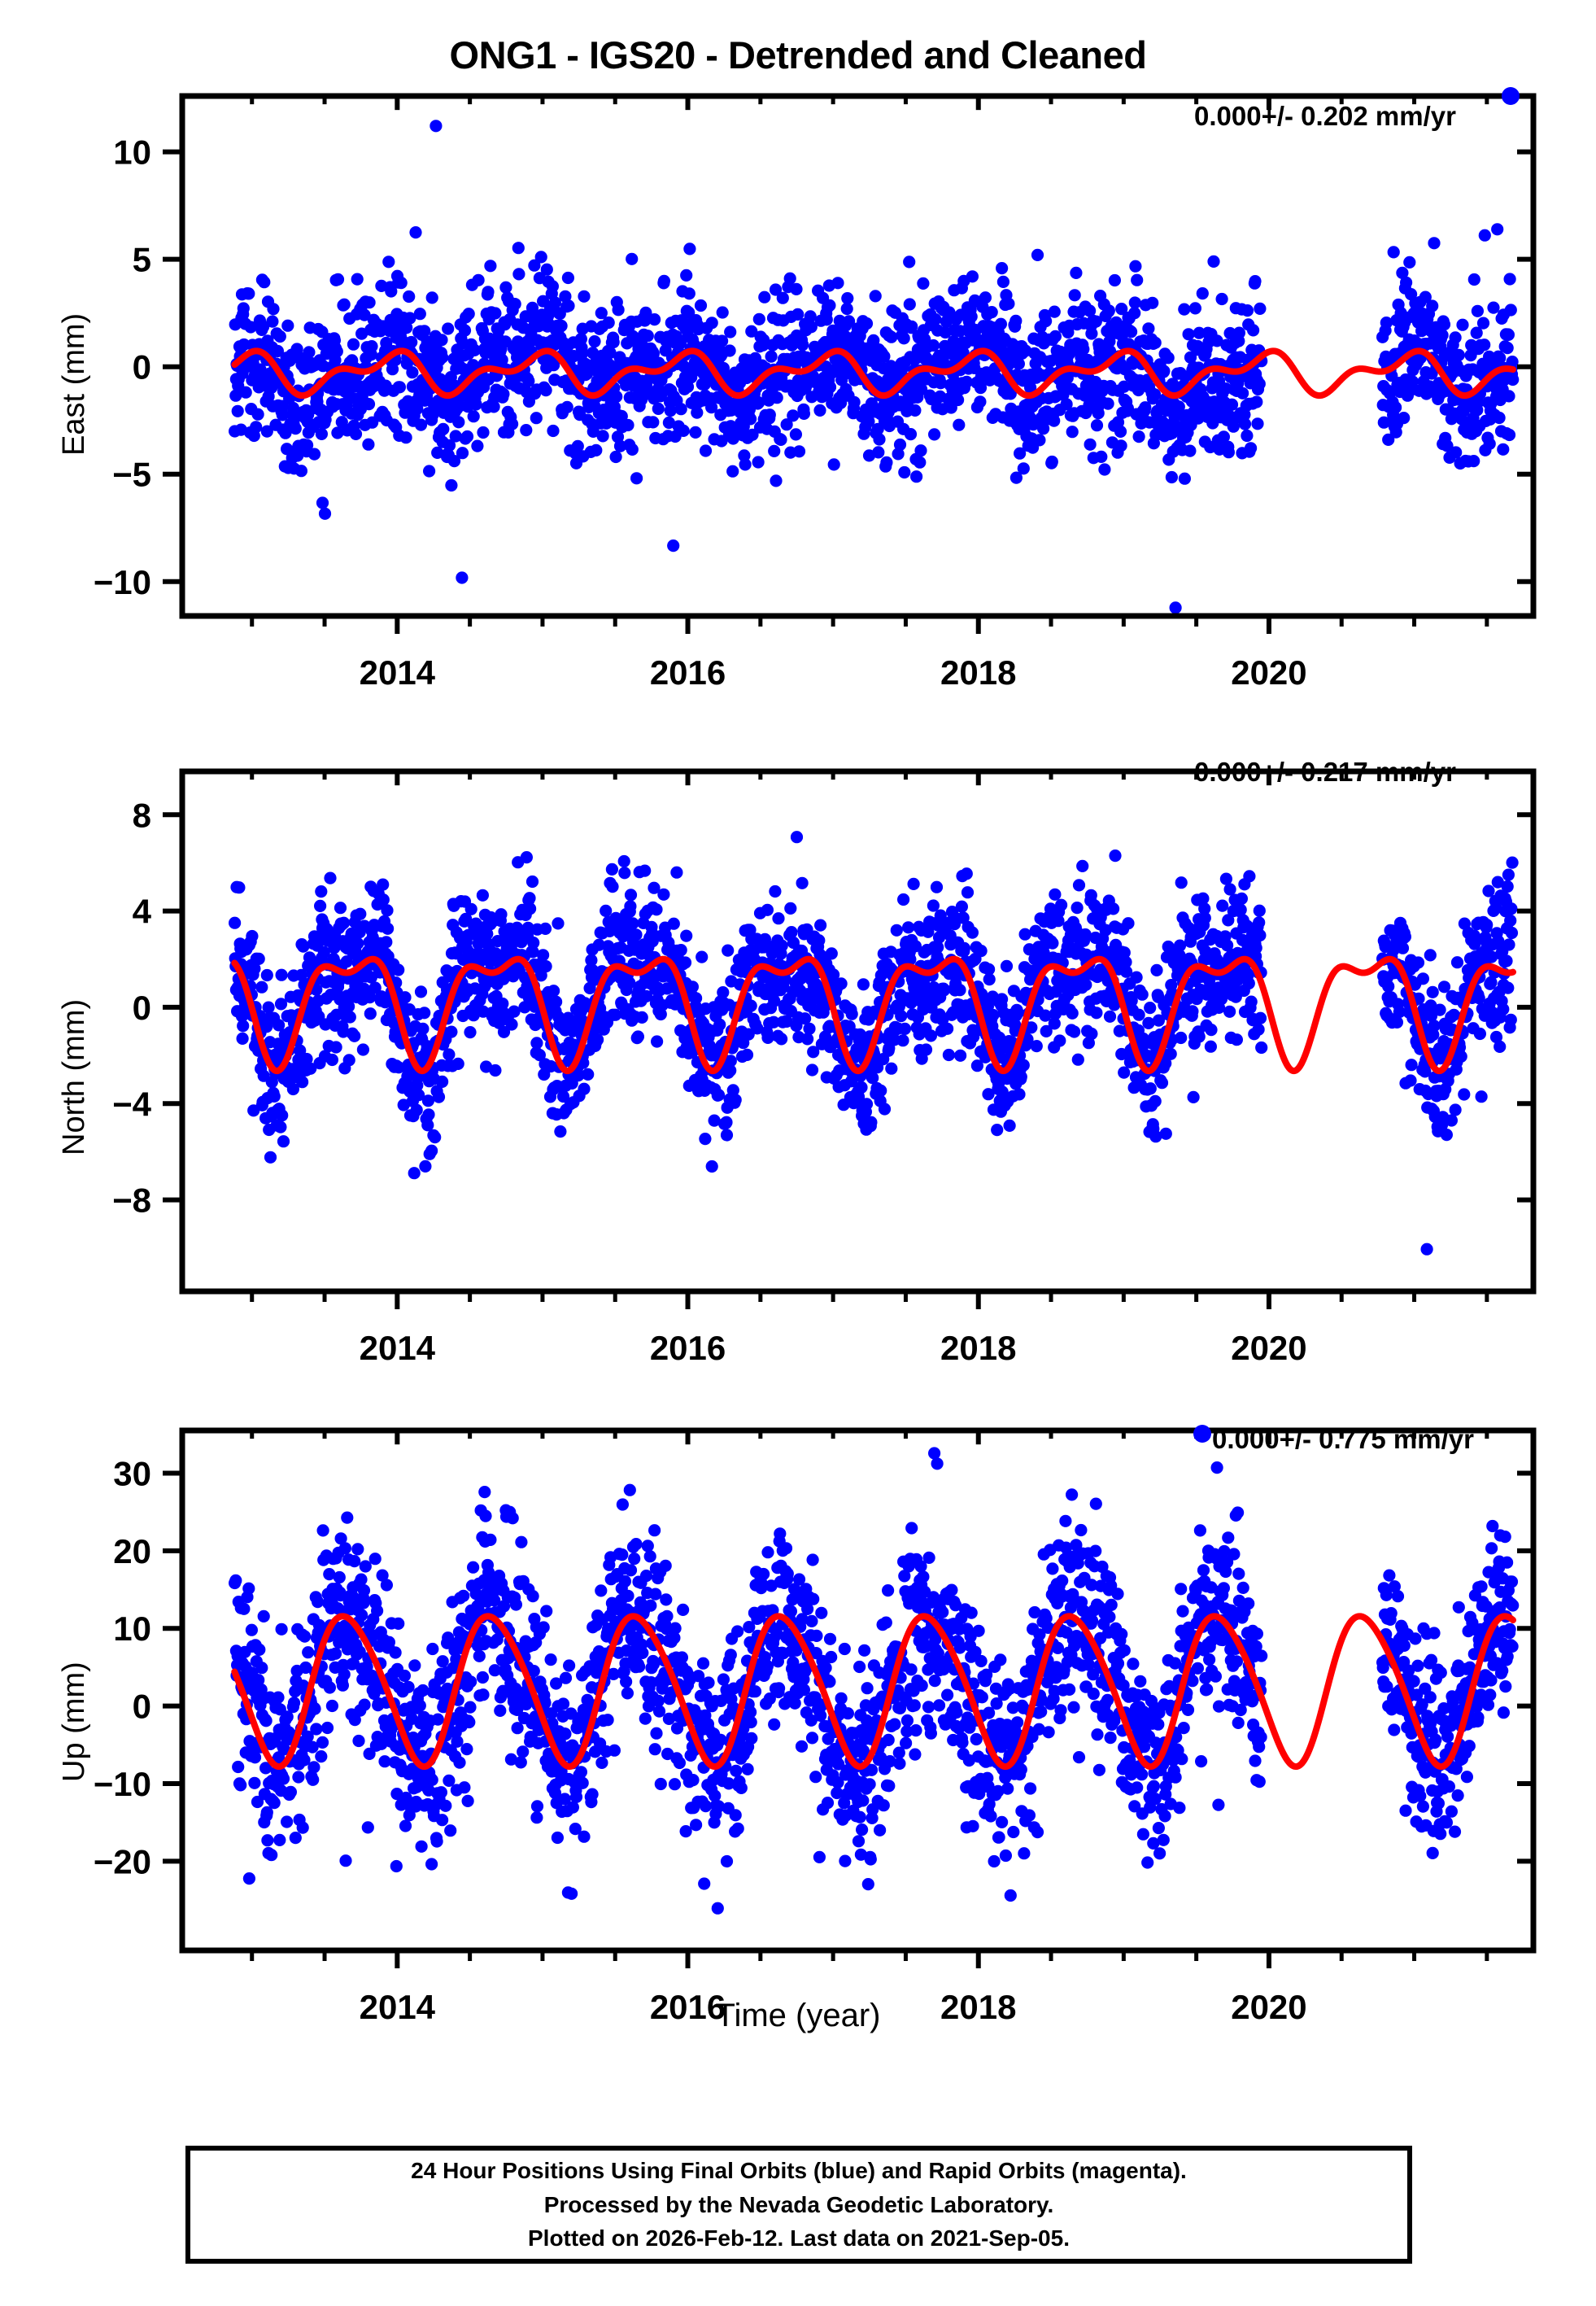 The width and height of the screenshot is (1596, 2306). Describe the element at coordinates (74, 1722) in the screenshot. I see `y-axis-label-up: Up (mm)` at that location.